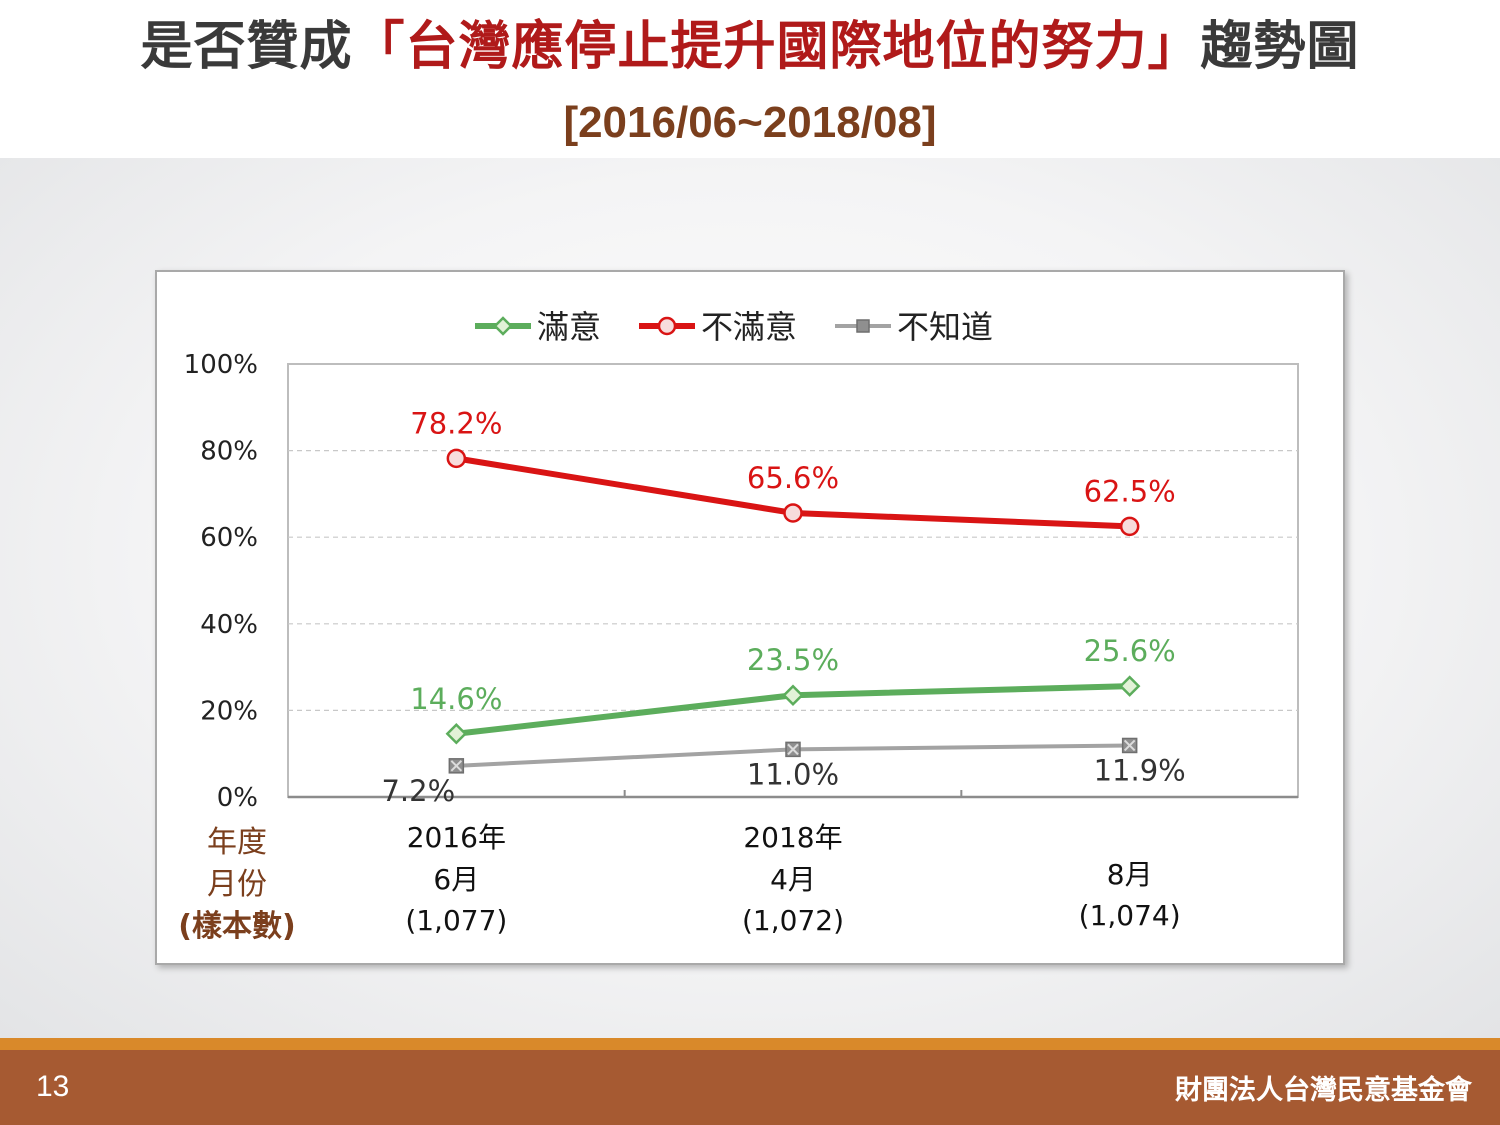  What do you see at coordinates (792, 837) in the screenshot?
I see `x-category-year: 2018年` at bounding box center [792, 837].